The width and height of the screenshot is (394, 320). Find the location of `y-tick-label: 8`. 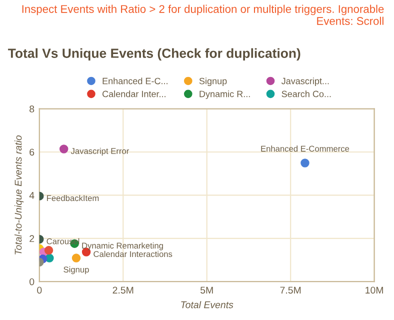

y-tick-label: 8 is located at coordinates (32, 109).